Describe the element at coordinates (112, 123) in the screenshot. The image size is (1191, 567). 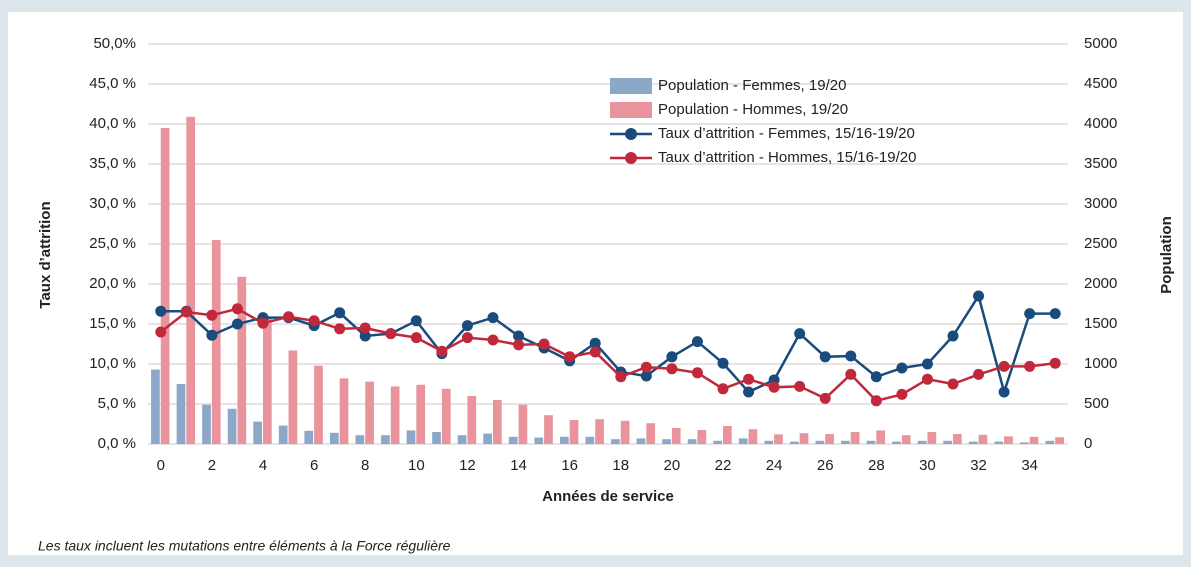
I see `y-tick-label: 40,0 %` at that location.